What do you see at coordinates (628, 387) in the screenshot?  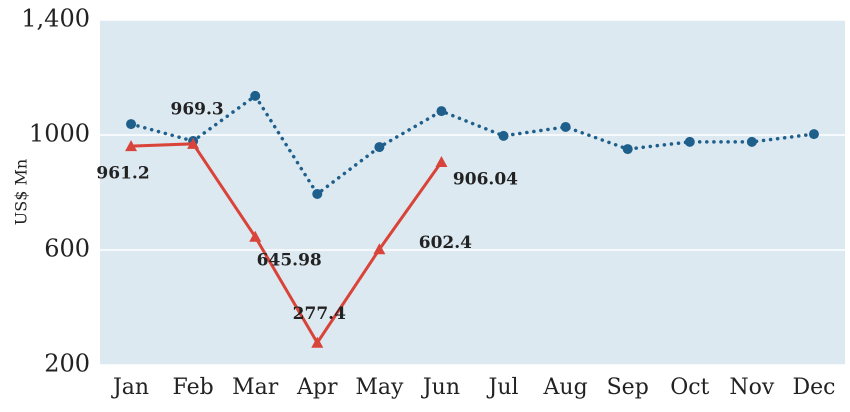 I see `x-tick-label: Sep` at bounding box center [628, 387].